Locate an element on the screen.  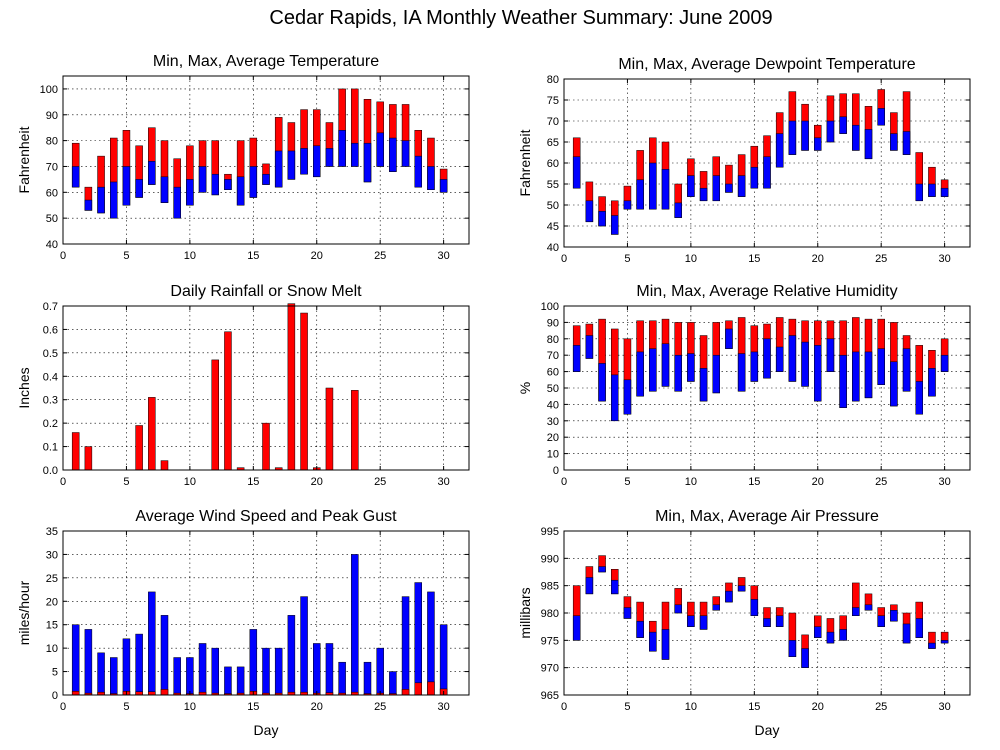
panel-title: Average Wind Speed and Peak Gust is located at coordinates (266, 516).